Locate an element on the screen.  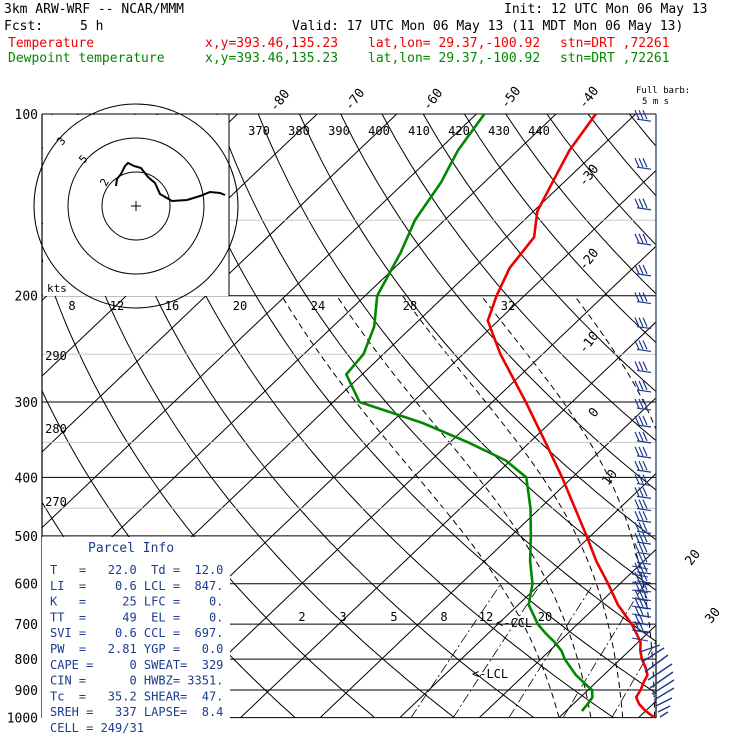
isotherm-label: -80 is located at coordinates (280, 101).